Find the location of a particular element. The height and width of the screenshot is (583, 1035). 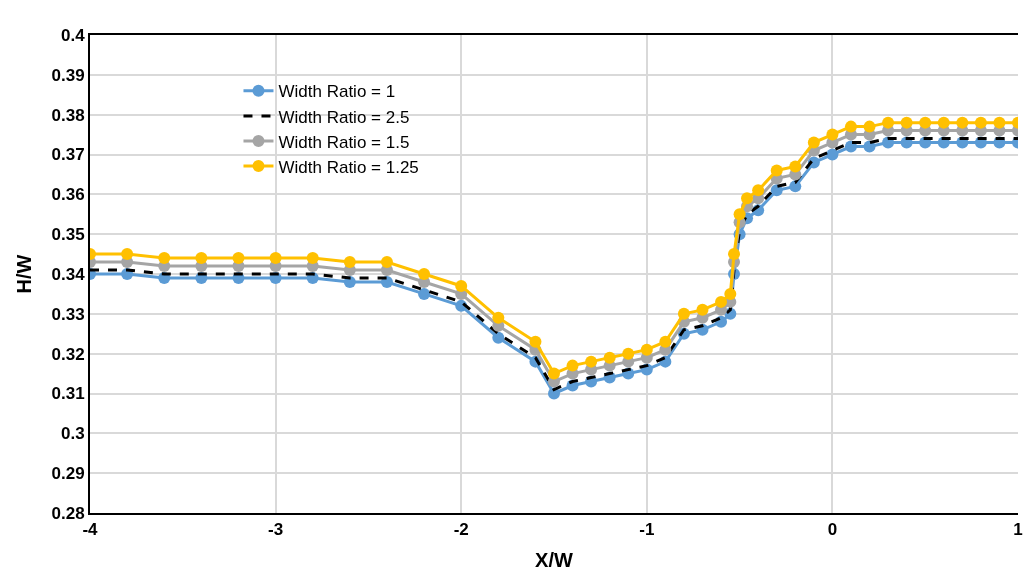

y-tick-label: 0.3 is located at coordinates (72, 434).